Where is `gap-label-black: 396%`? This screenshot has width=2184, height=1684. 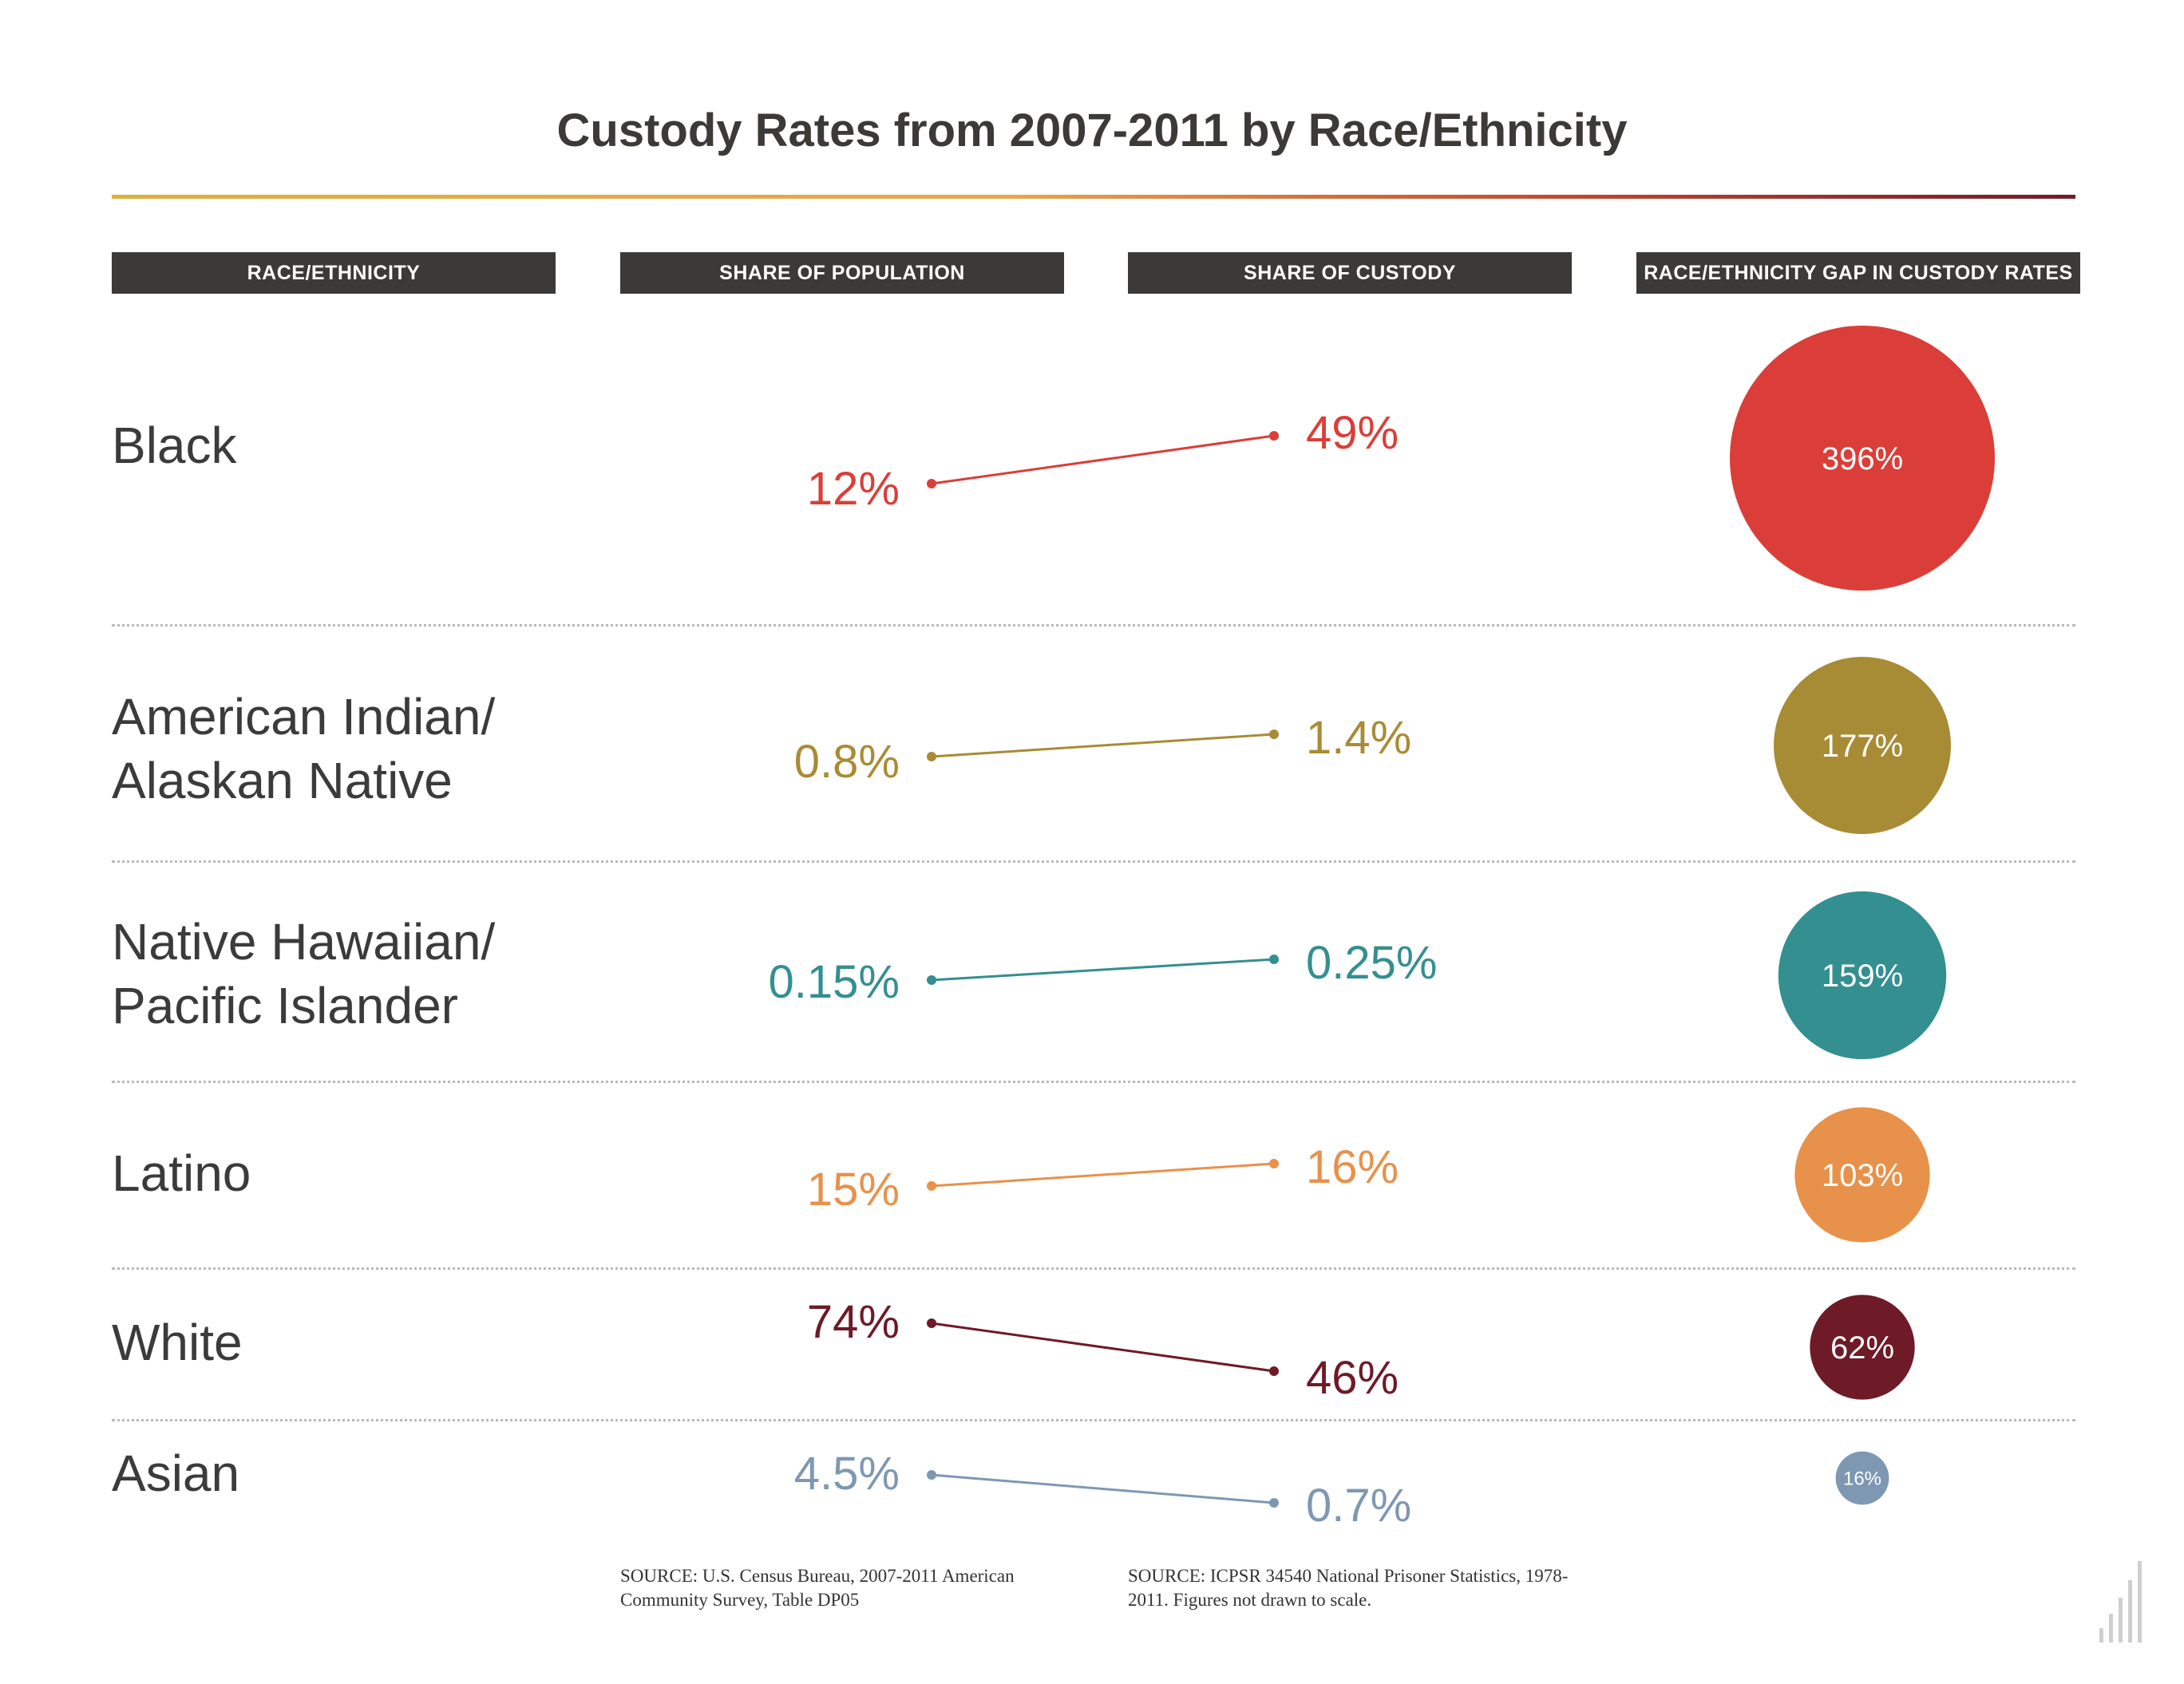 gap-label-black: 396% is located at coordinates (1863, 459).